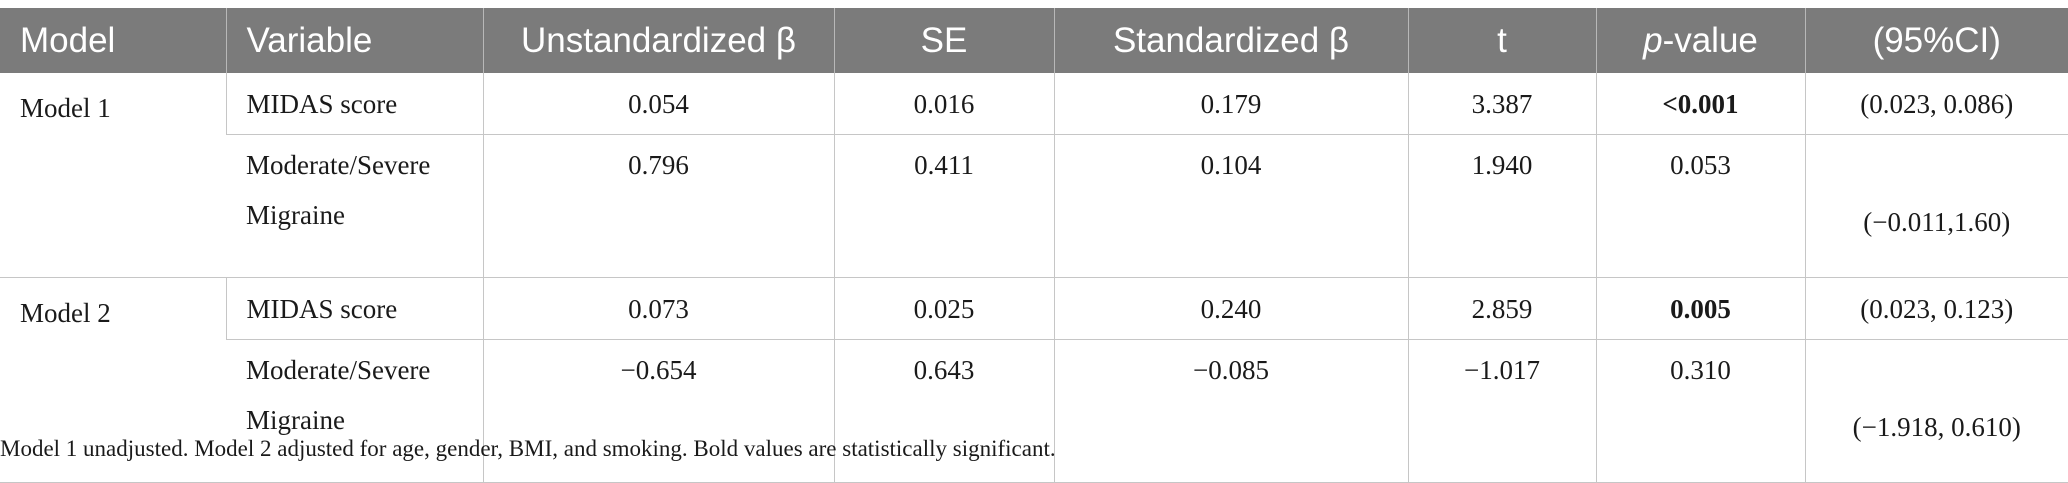  Describe the element at coordinates (113, 175) in the screenshot. I see `model-cell: Model 1` at that location.